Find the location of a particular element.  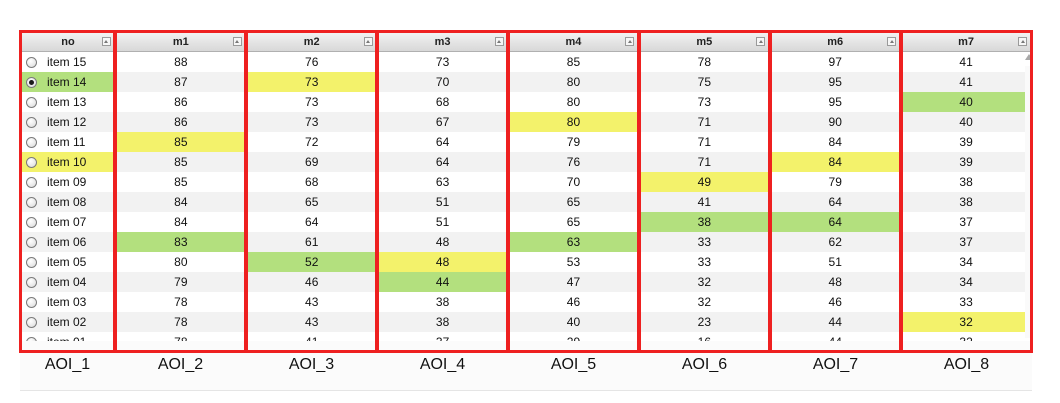

row-name-cell: item 14 is located at coordinates (68, 82).